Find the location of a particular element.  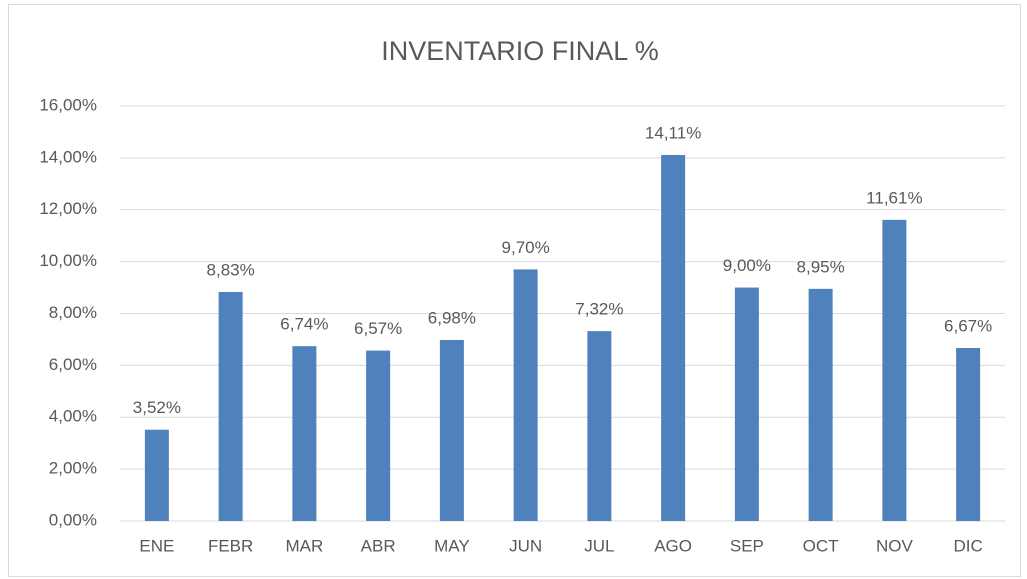

y-tick-label: 16,00% is located at coordinates (68, 104).